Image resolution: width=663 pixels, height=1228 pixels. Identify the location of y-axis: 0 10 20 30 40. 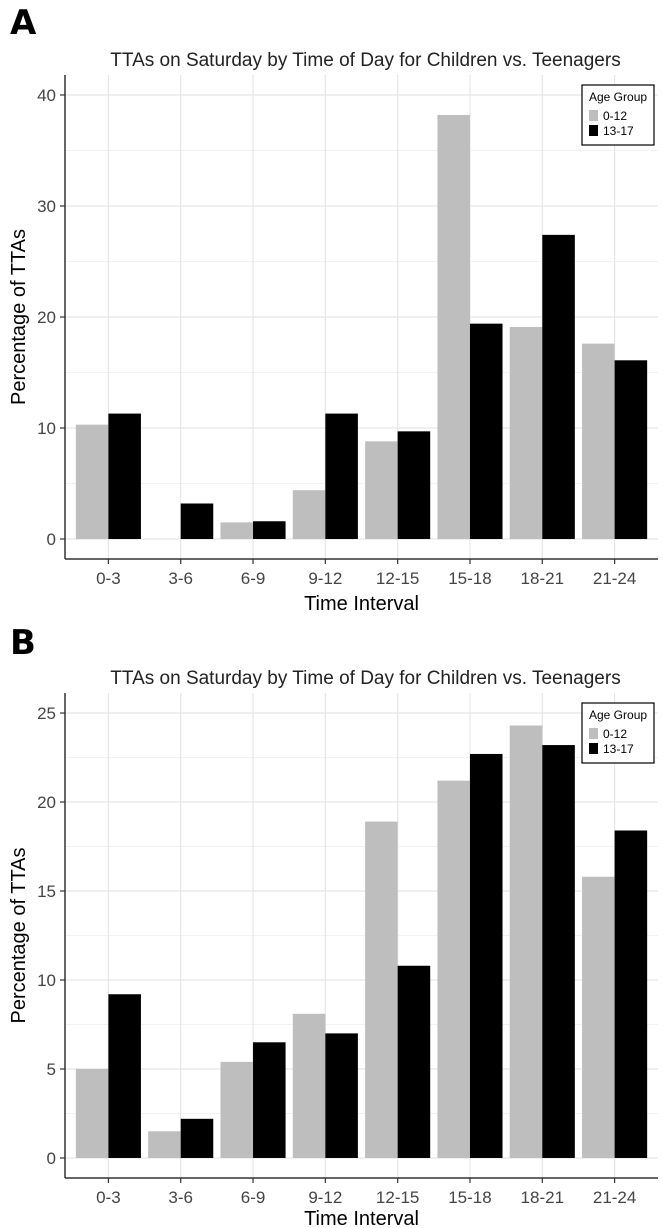
(51, 317).